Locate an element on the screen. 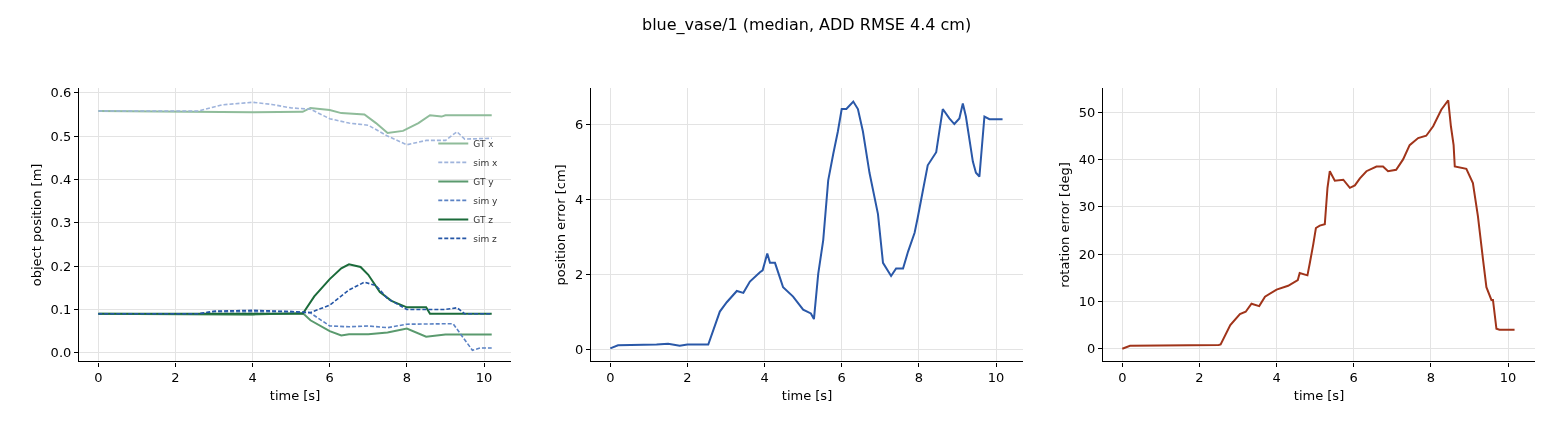  y-tick-label: 0.2 is located at coordinates (61, 266).